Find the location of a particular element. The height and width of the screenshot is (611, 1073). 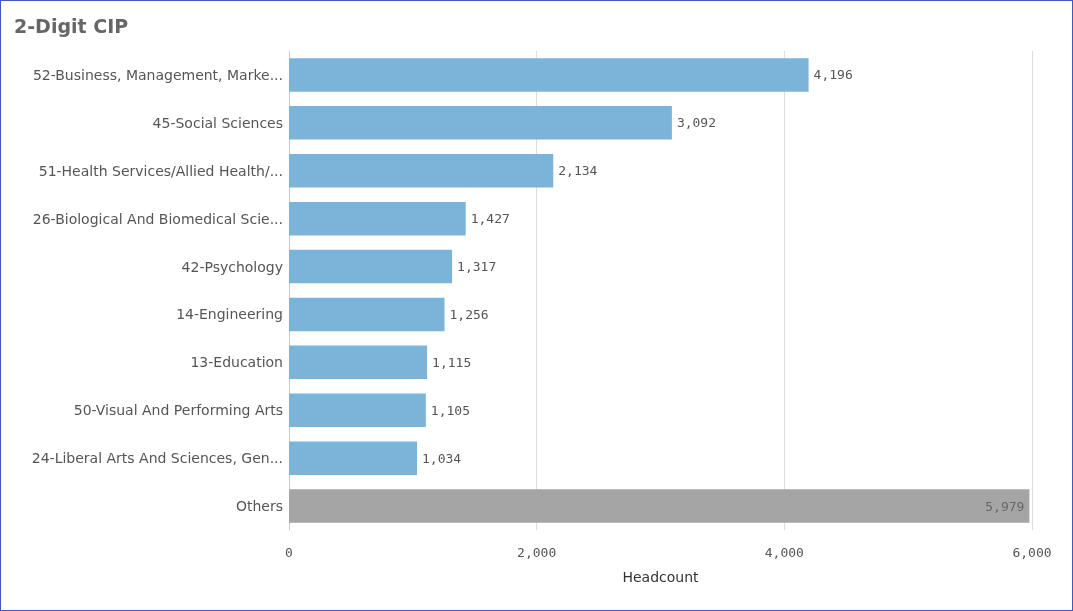

y-tick-label: 50-Visual And Performing Arts is located at coordinates (178, 410).